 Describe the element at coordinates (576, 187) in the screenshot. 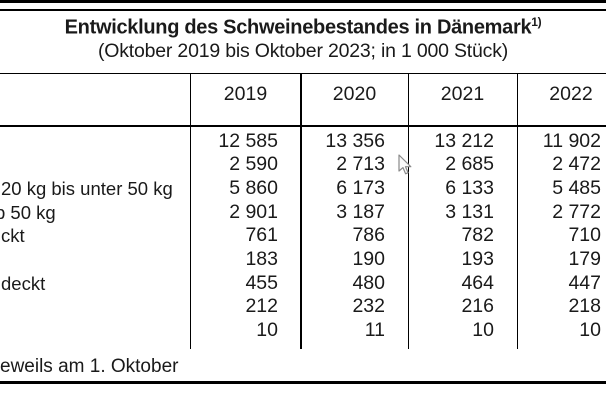

I see `cell-2022: 5 485` at that location.